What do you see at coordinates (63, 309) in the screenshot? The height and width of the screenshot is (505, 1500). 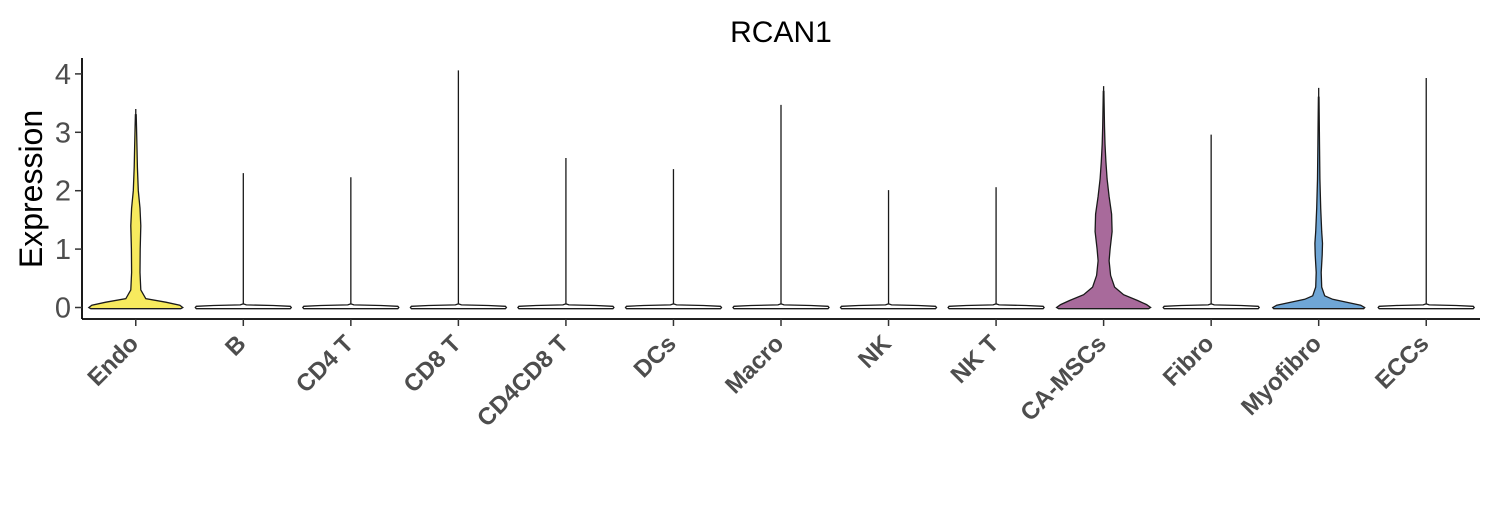 I see `y-tick-label: 0` at bounding box center [63, 309].